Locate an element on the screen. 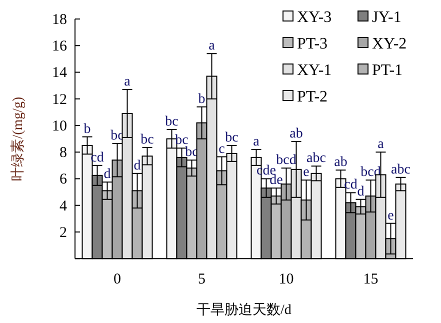 The height and width of the screenshot is (323, 441). legend-label: XY-1 is located at coordinates (314, 70).